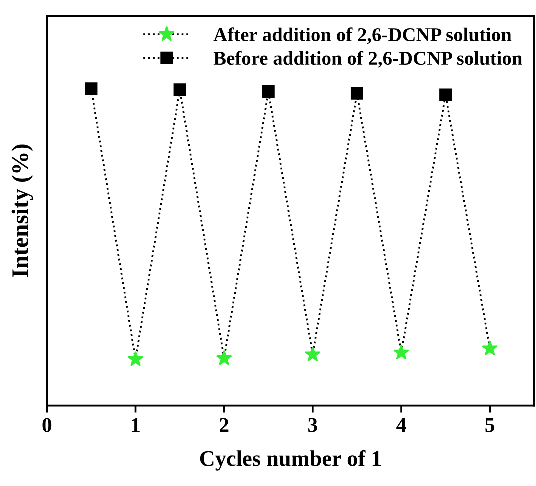  What do you see at coordinates (291, 460) in the screenshot?
I see `x-axis-title: Cycles number of 1` at bounding box center [291, 460].